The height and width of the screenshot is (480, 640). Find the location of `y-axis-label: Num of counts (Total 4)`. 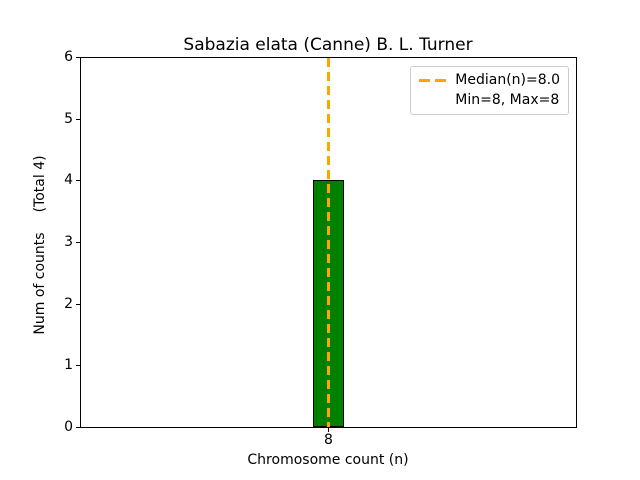

y-axis-label: Num of counts (Total 4) is located at coordinates (40, 244).